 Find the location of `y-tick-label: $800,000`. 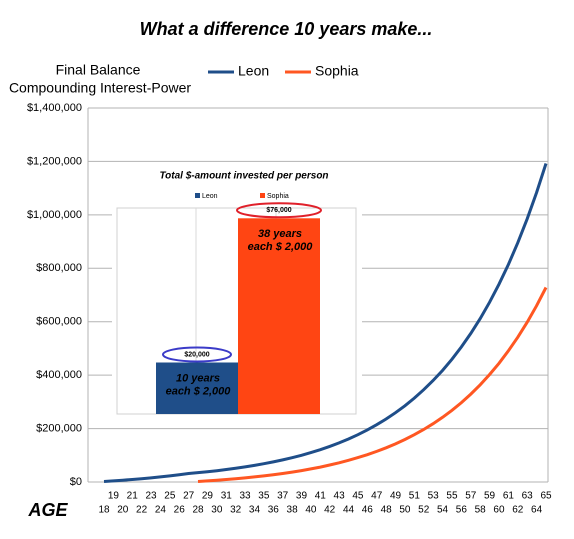

y-tick-label: $800,000 is located at coordinates (59, 268).